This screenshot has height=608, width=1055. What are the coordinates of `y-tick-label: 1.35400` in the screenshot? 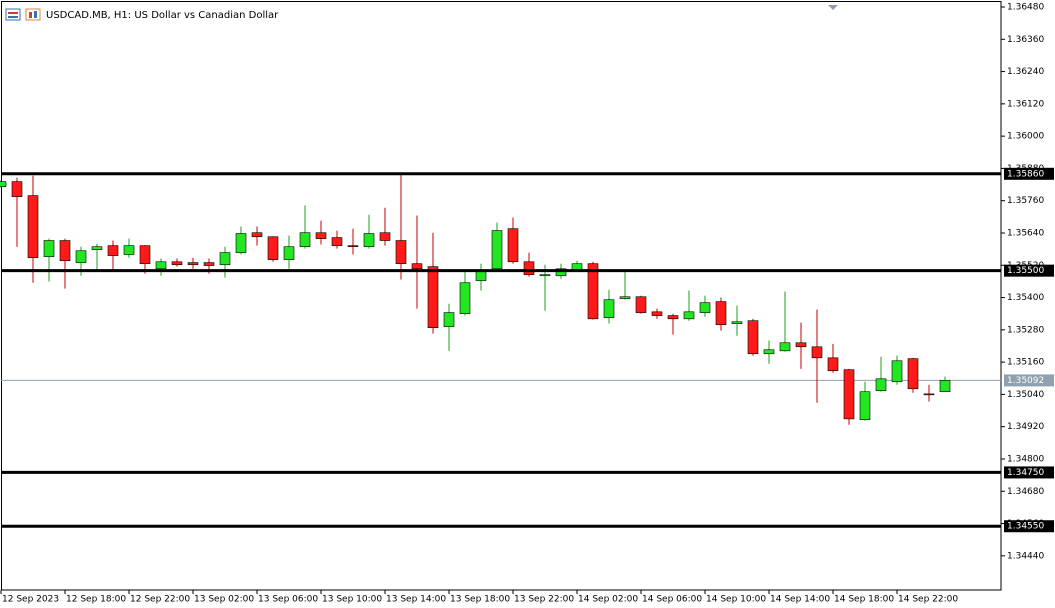 It's located at (1025, 298).